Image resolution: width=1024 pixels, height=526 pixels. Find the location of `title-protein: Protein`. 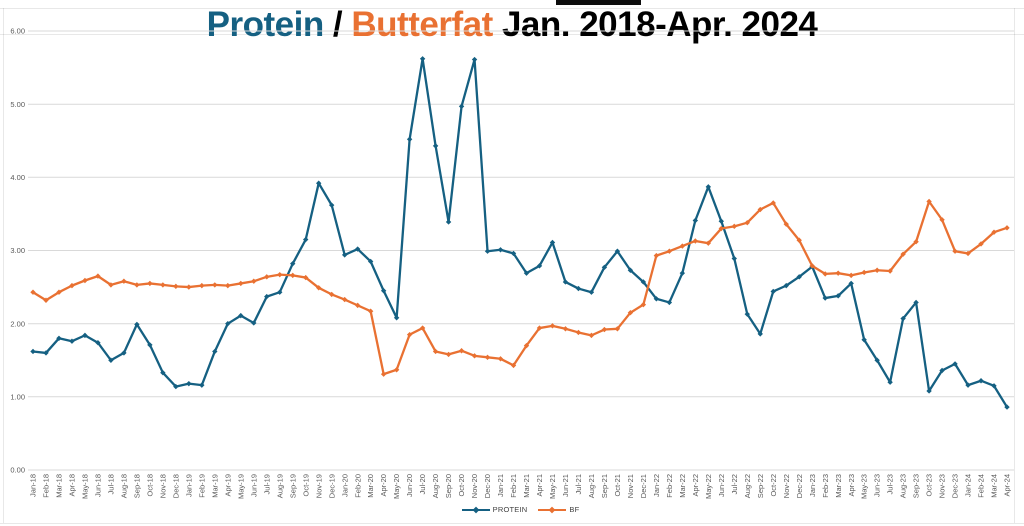

title-protein: Protein is located at coordinates (265, 24).